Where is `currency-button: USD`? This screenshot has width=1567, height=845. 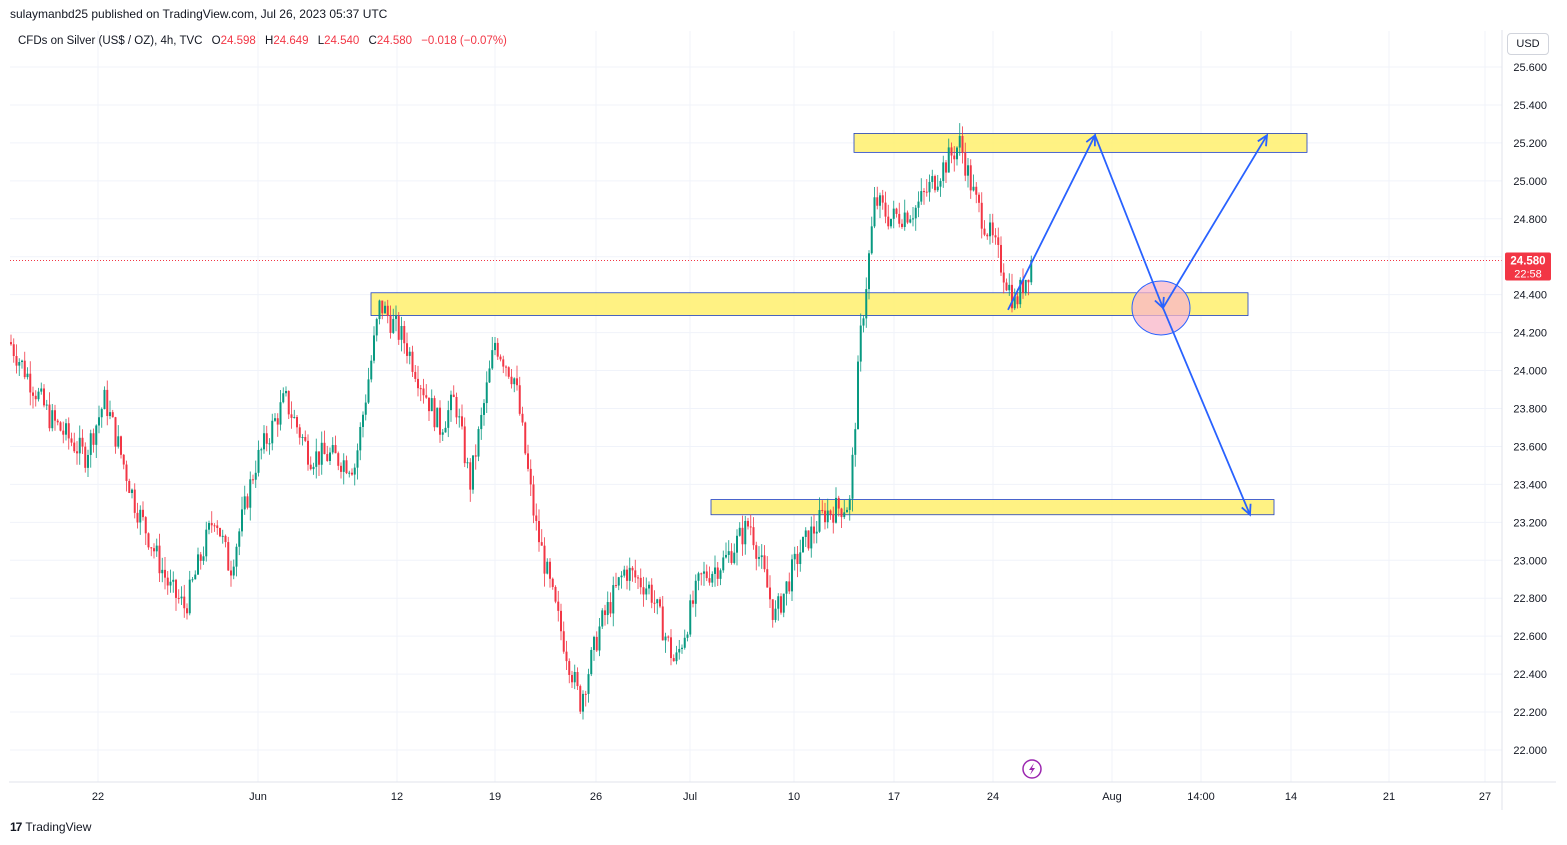
currency-button: USD is located at coordinates (1528, 44).